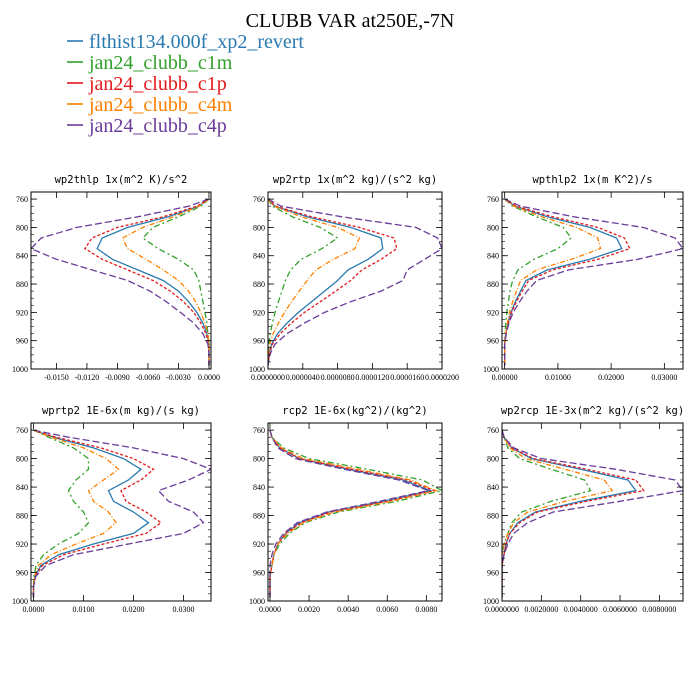 This screenshot has height=700, width=700. What do you see at coordinates (592, 411) in the screenshot?
I see `panel-title: wp2rcp 1E-3x(m^2 kg)/(s^2 kg)` at bounding box center [592, 411].